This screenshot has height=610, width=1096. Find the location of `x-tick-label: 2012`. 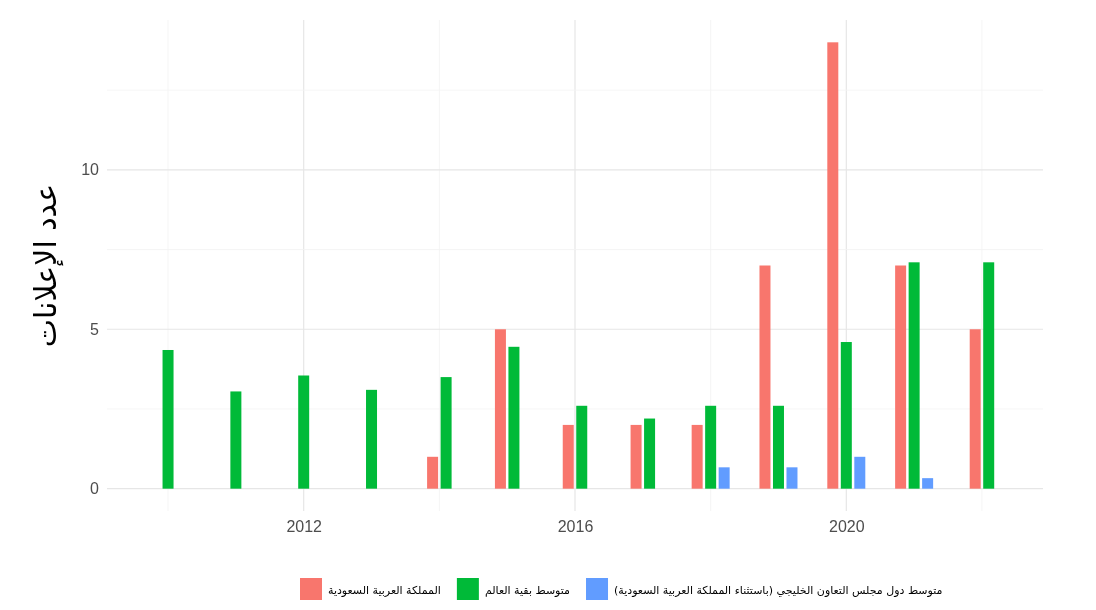

x-tick-label: 2012 is located at coordinates (304, 527).